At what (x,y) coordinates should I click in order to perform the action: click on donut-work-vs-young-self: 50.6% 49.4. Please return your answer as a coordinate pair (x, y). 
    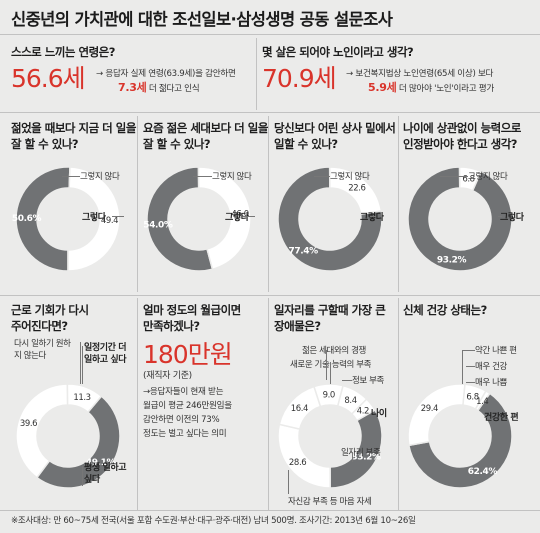
    Looking at the image, I should click on (68, 219).